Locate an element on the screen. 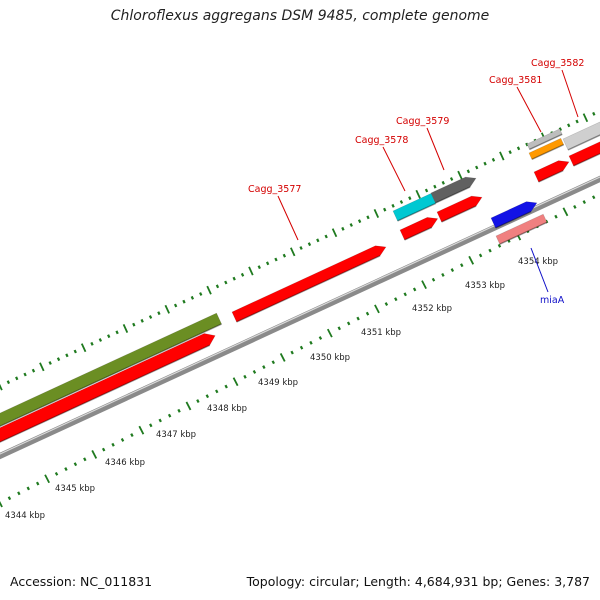 Image resolution: width=600 pixels, height=600 pixels. gene-label: Cagg_3577 is located at coordinates (274, 189).